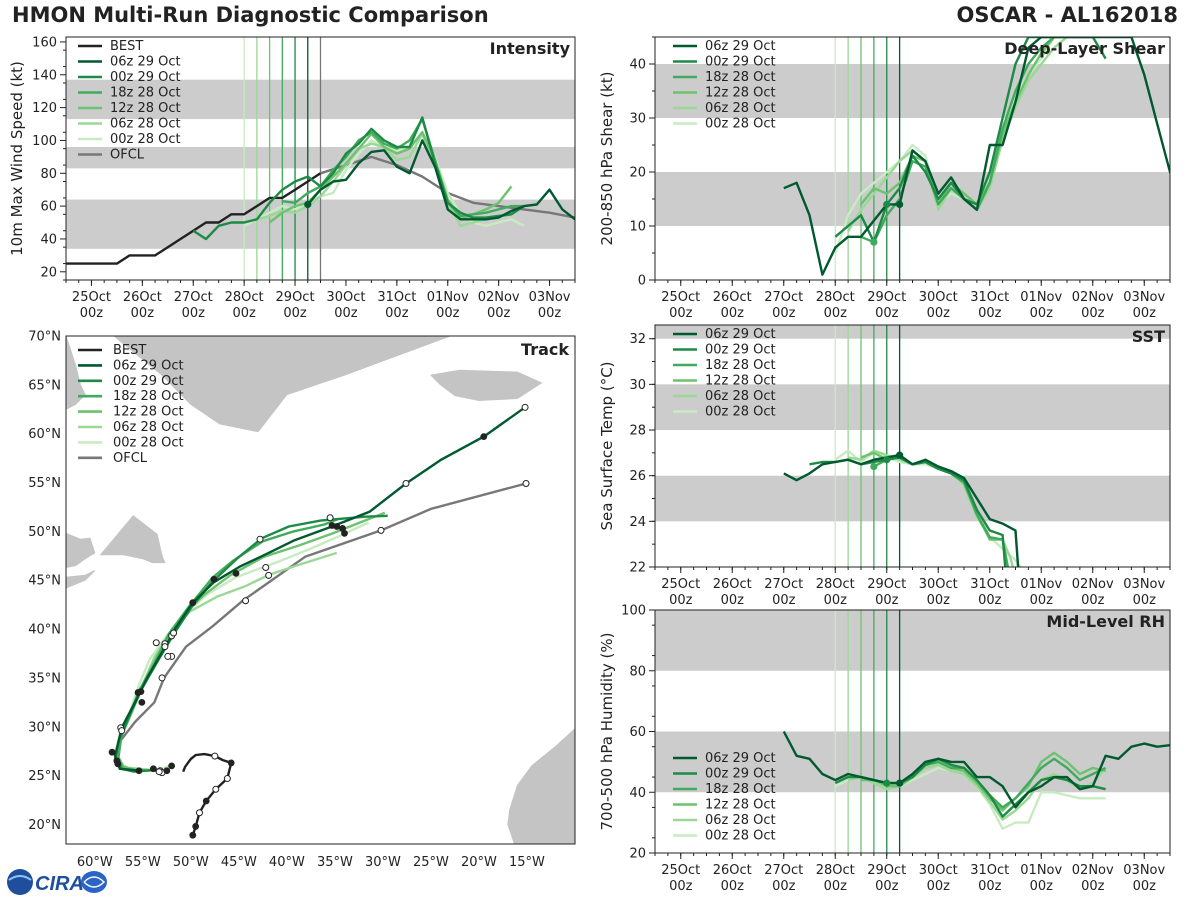  Describe the element at coordinates (44, 483) in the screenshot. I see `lat-label: 55°N` at that location.